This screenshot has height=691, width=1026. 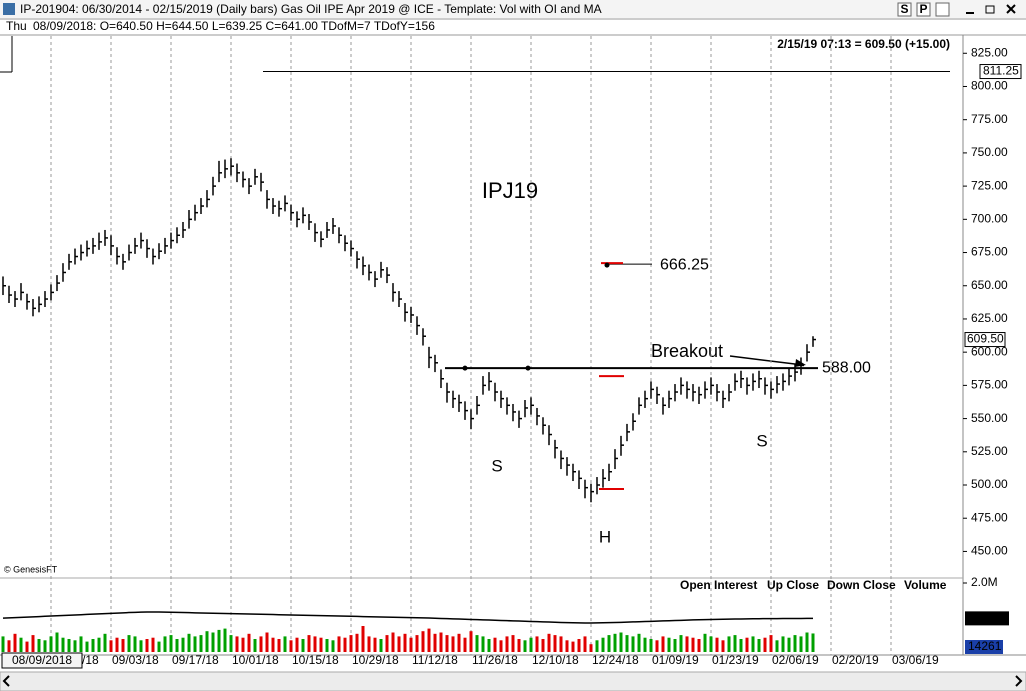 What do you see at coordinates (513, 681) in the screenshot?
I see `scrollbar` at bounding box center [513, 681].